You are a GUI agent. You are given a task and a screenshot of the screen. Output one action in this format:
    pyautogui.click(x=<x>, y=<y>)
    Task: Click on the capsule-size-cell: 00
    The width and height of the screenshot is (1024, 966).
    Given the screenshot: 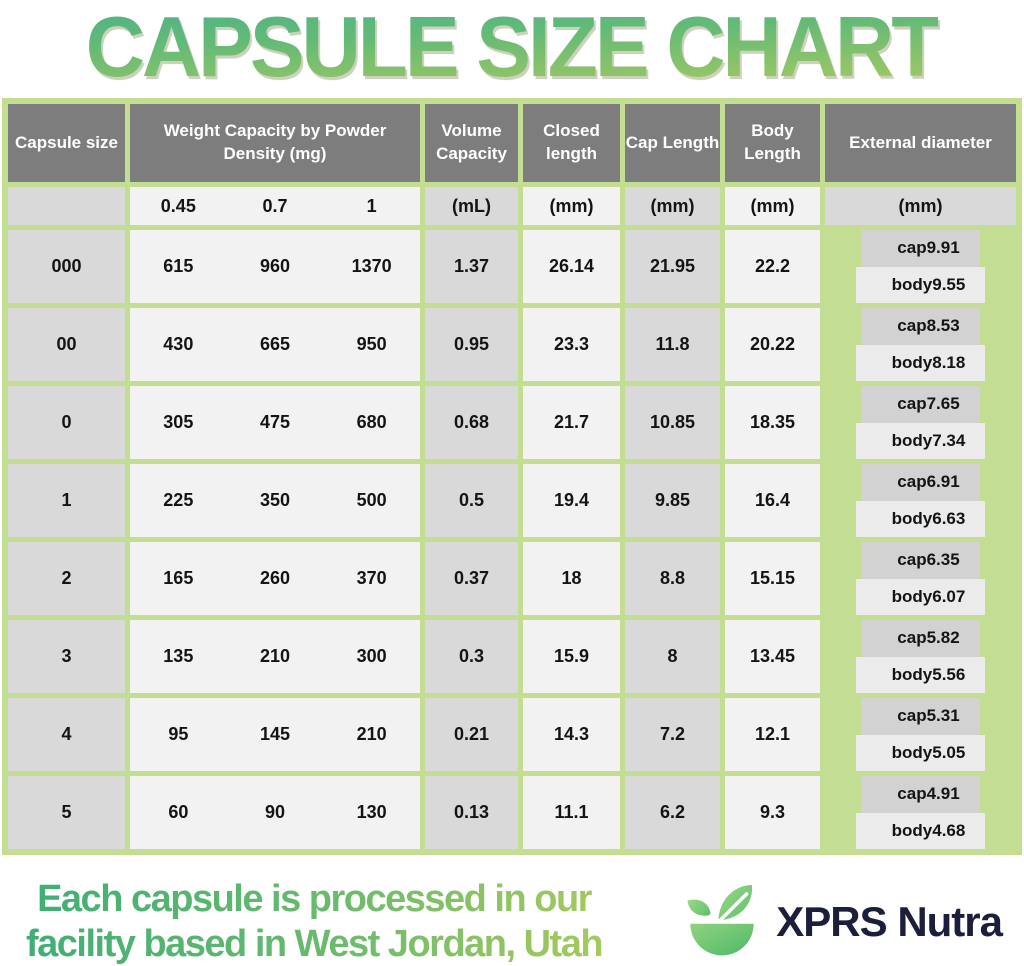 What is the action you would take?
    pyautogui.click(x=66, y=344)
    